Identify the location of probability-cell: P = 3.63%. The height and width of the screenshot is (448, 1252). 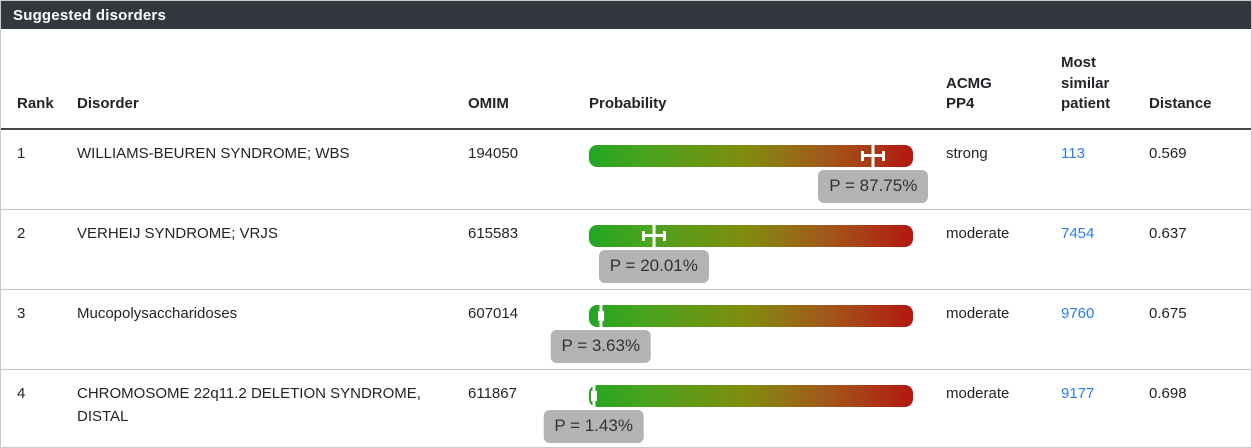
(748, 336).